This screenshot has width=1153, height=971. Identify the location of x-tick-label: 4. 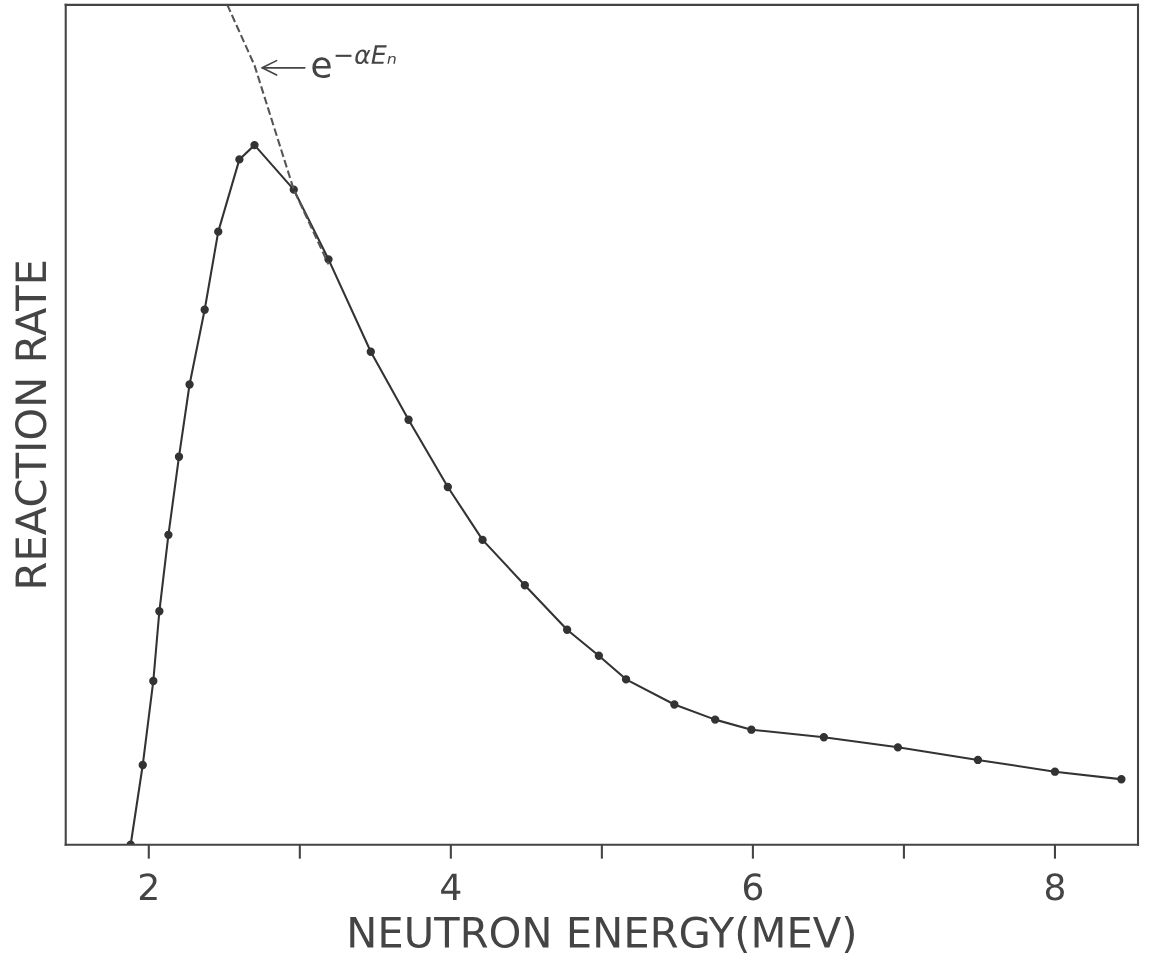
(451, 886).